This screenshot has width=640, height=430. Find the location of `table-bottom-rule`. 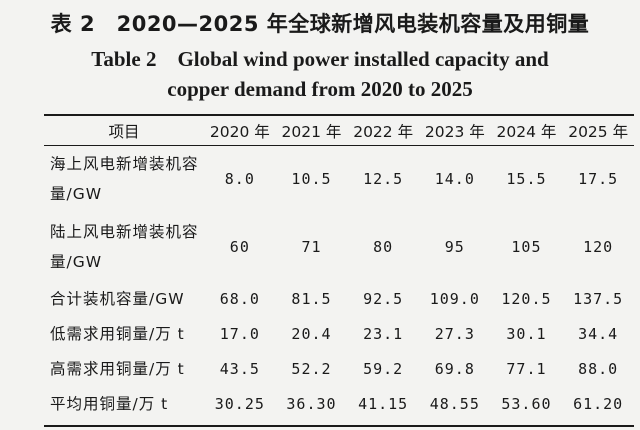

table-bottom-rule is located at coordinates (339, 426).